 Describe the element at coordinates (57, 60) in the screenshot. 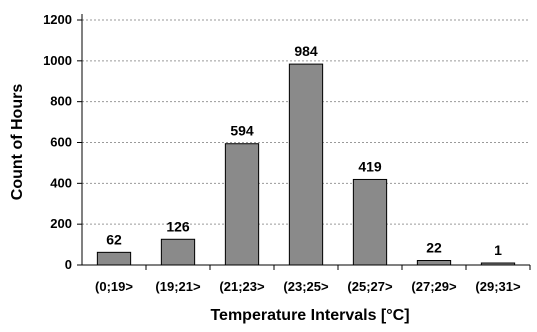

I see `y-tick-label: 1000` at that location.